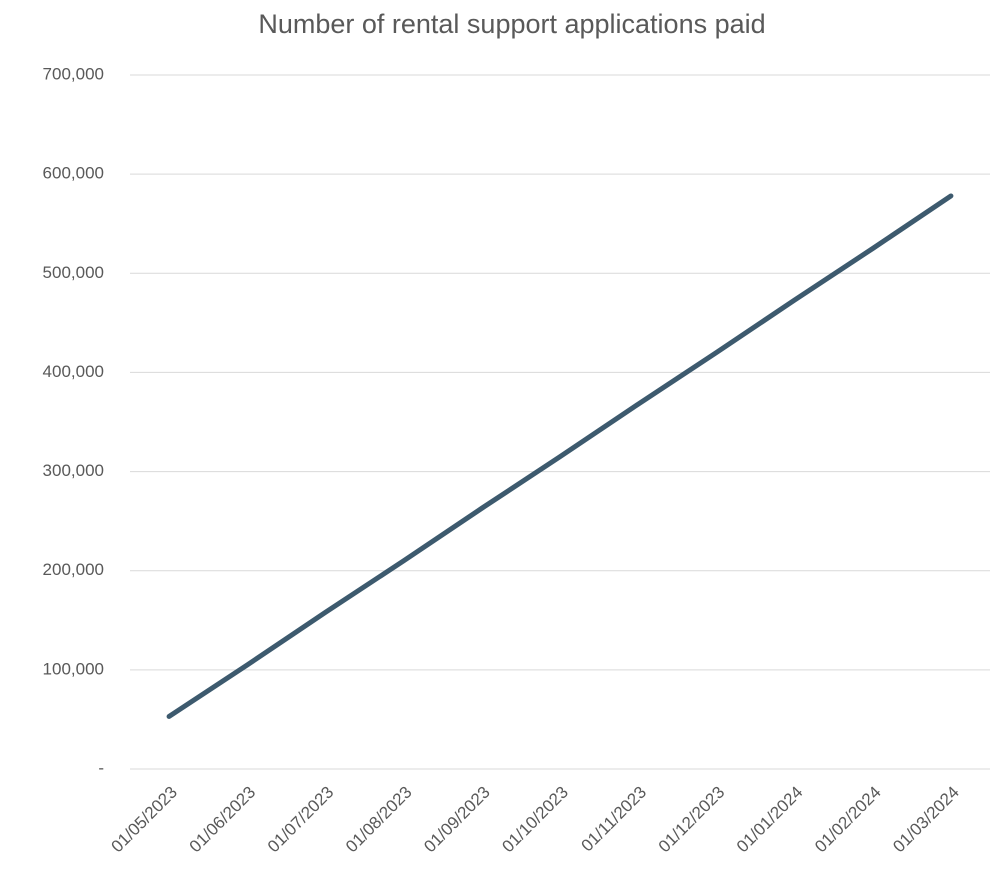 Image resolution: width=997 pixels, height=880 pixels. What do you see at coordinates (223, 820) in the screenshot?
I see `x-tick-label: 01/06/2023` at bounding box center [223, 820].